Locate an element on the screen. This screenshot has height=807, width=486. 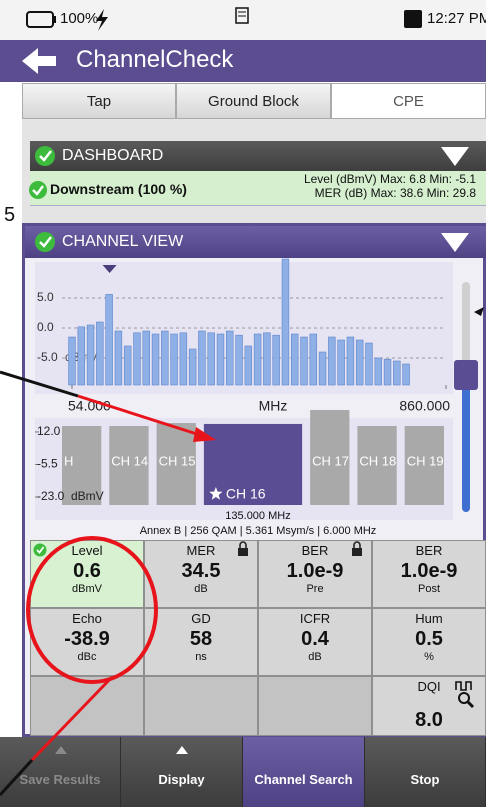
level-summary: Level (dBmV) Max: 6.8 Min: -5.1 is located at coordinates (389, 179).